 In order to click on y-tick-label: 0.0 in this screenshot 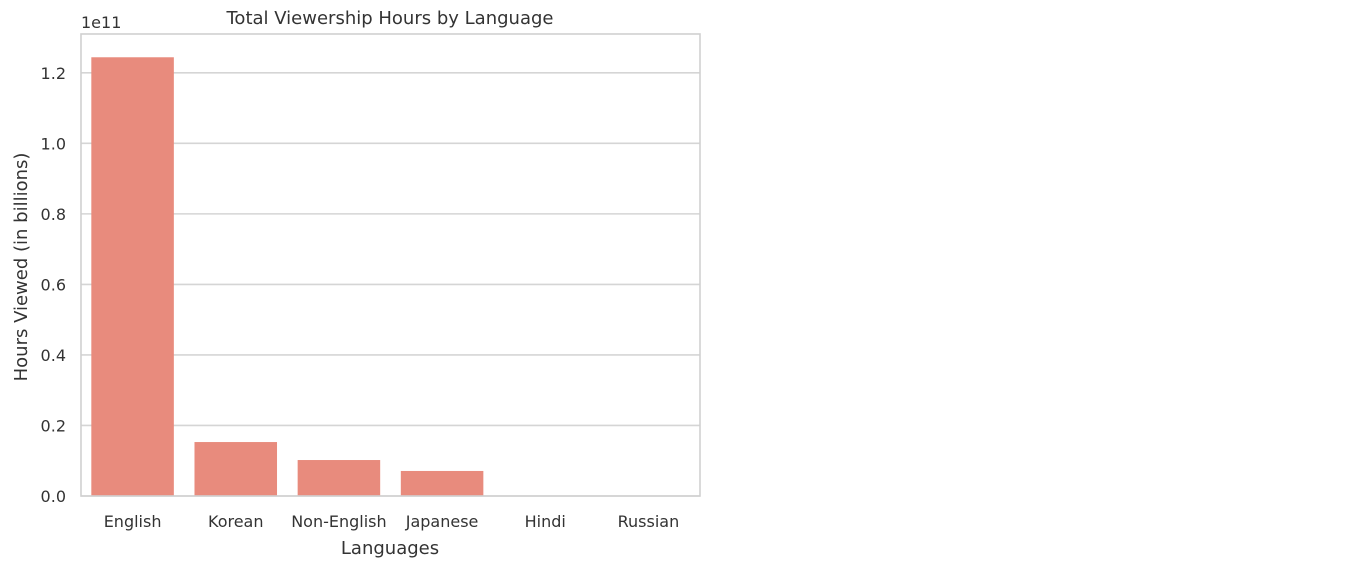, I will do `click(53, 496)`.